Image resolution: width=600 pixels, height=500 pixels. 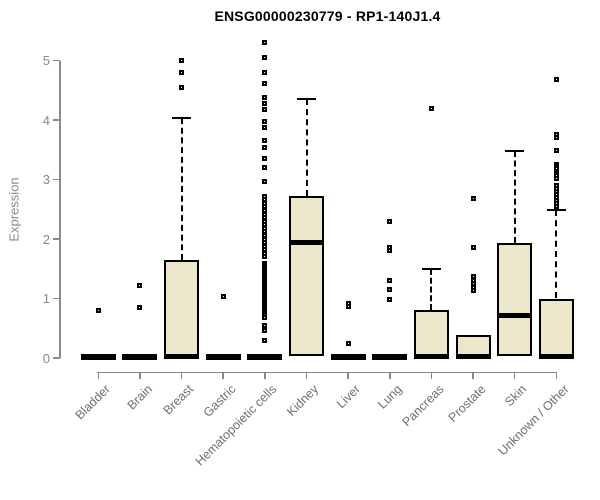 What do you see at coordinates (60, 209) in the screenshot?
I see `y-axis-line` at bounding box center [60, 209].